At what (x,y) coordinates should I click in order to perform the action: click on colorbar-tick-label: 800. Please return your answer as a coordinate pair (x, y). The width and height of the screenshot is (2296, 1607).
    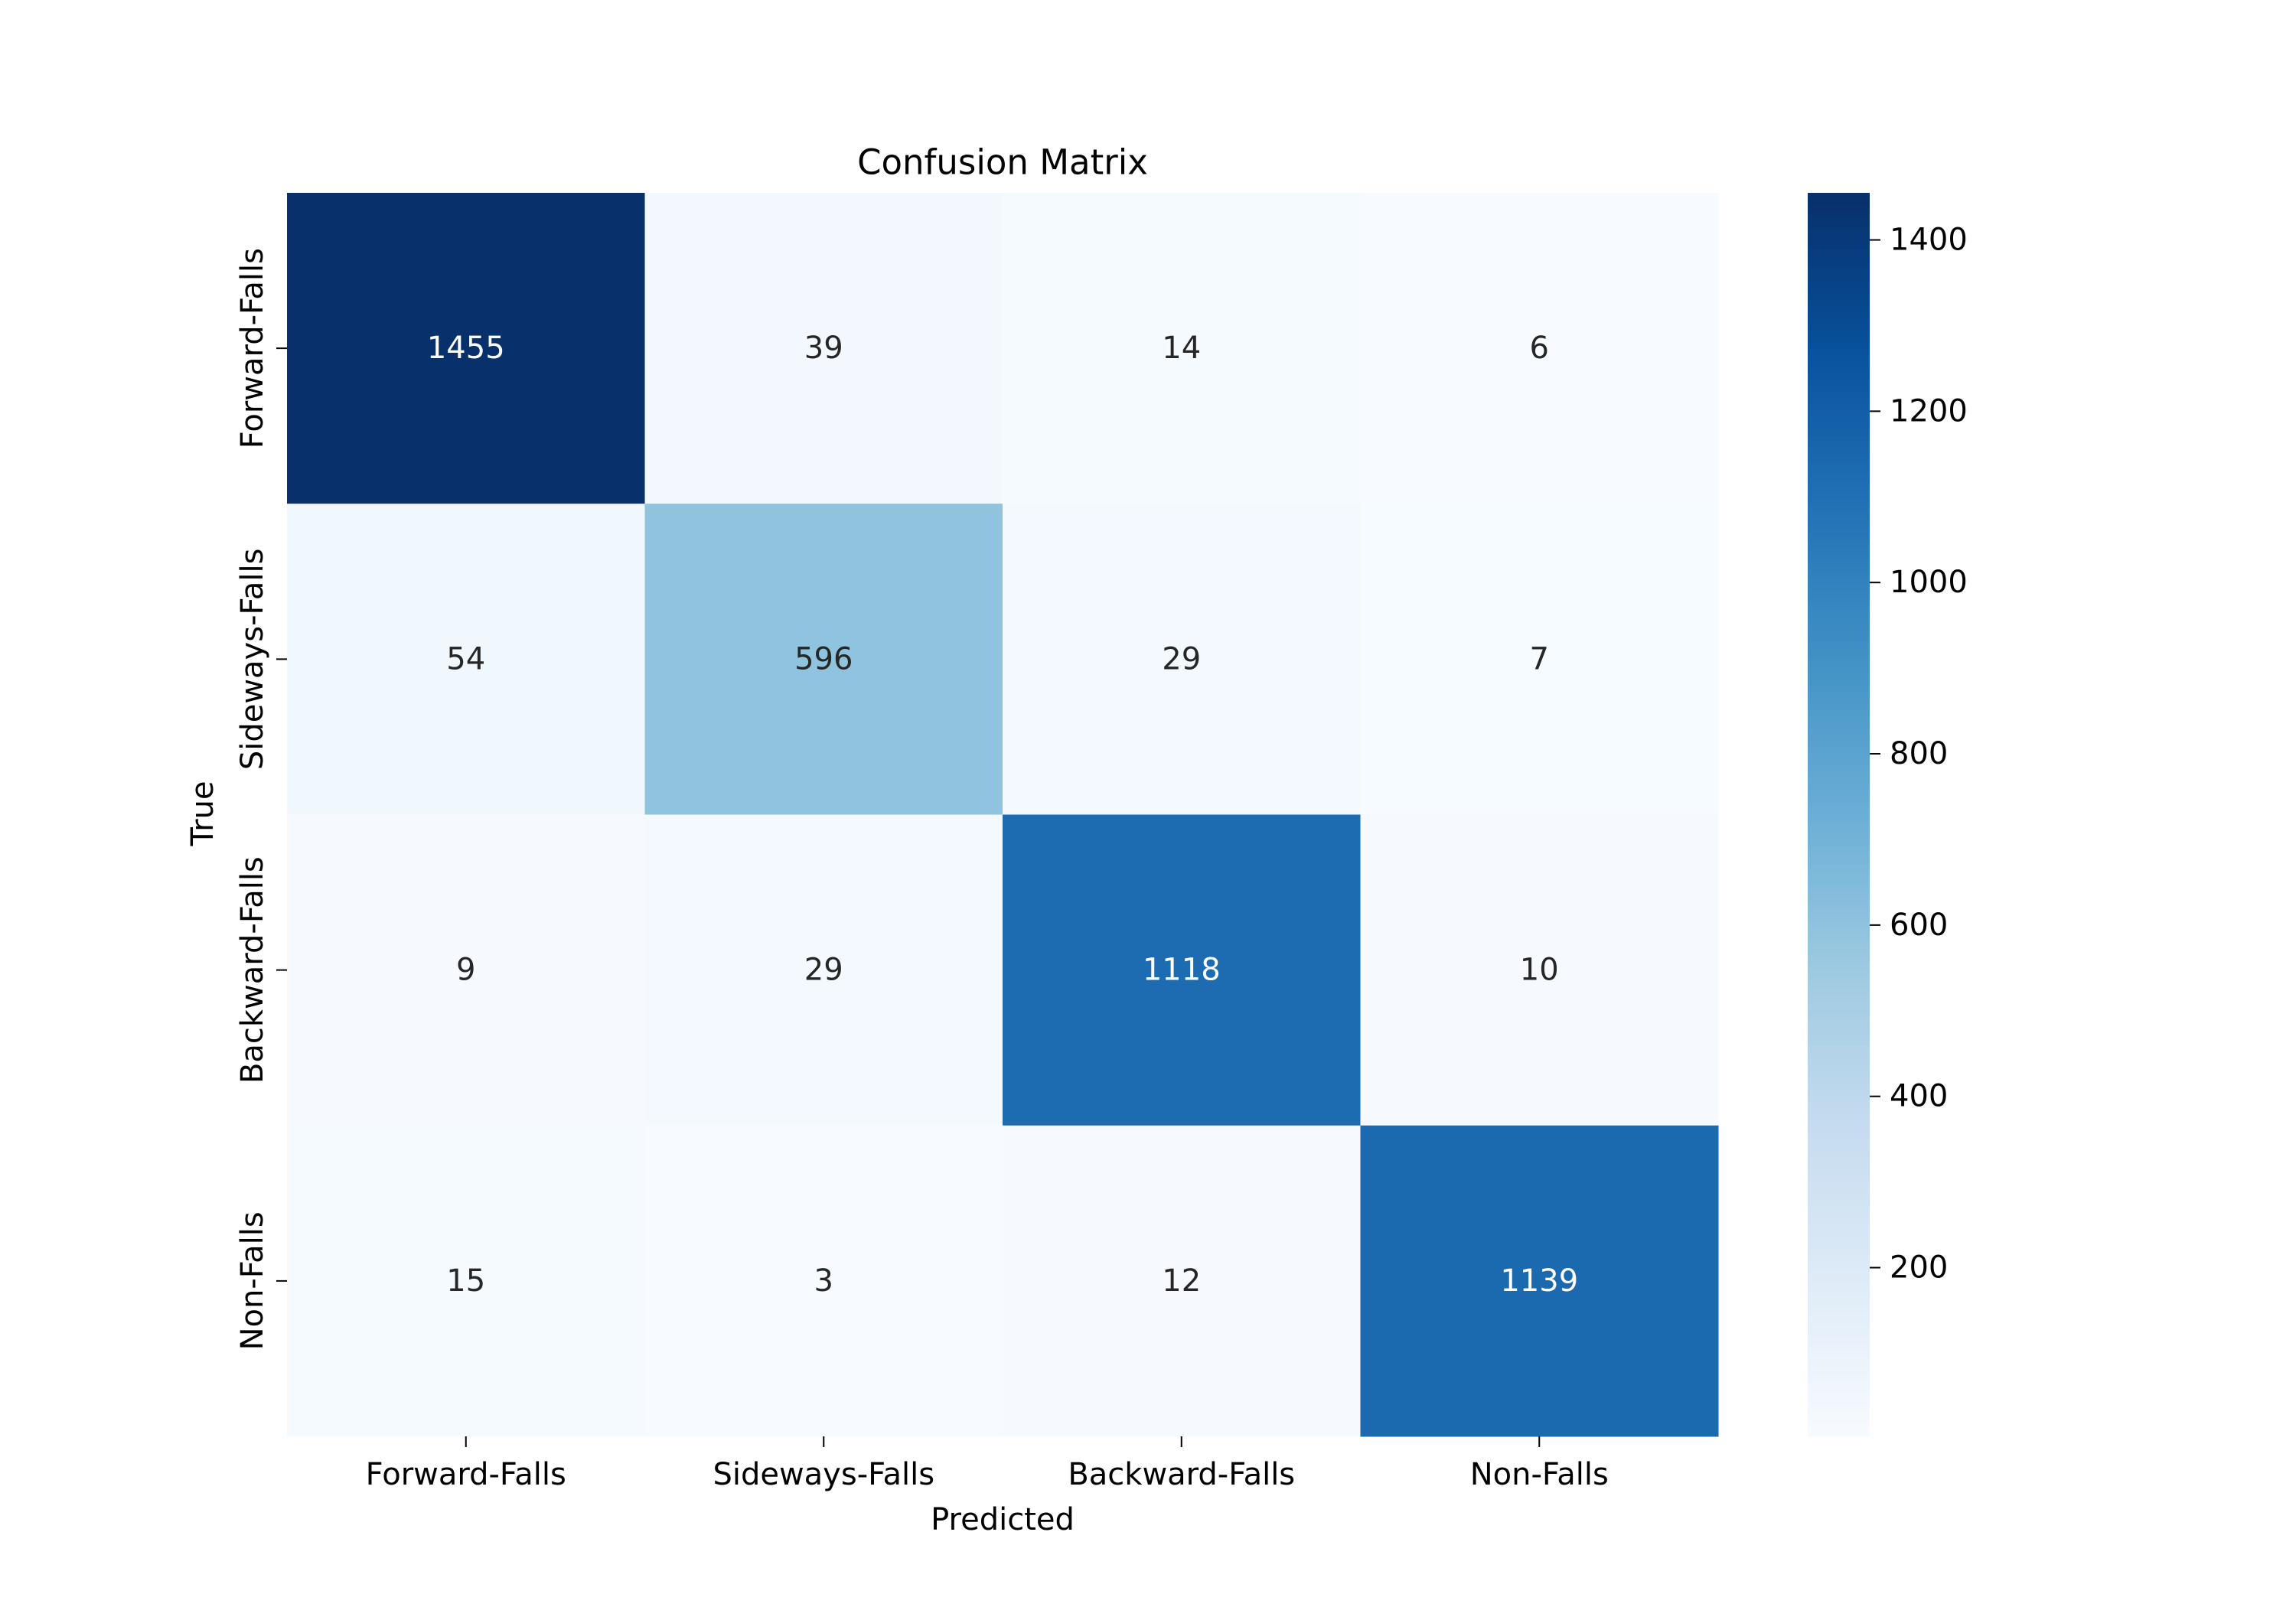
    Looking at the image, I should click on (1919, 753).